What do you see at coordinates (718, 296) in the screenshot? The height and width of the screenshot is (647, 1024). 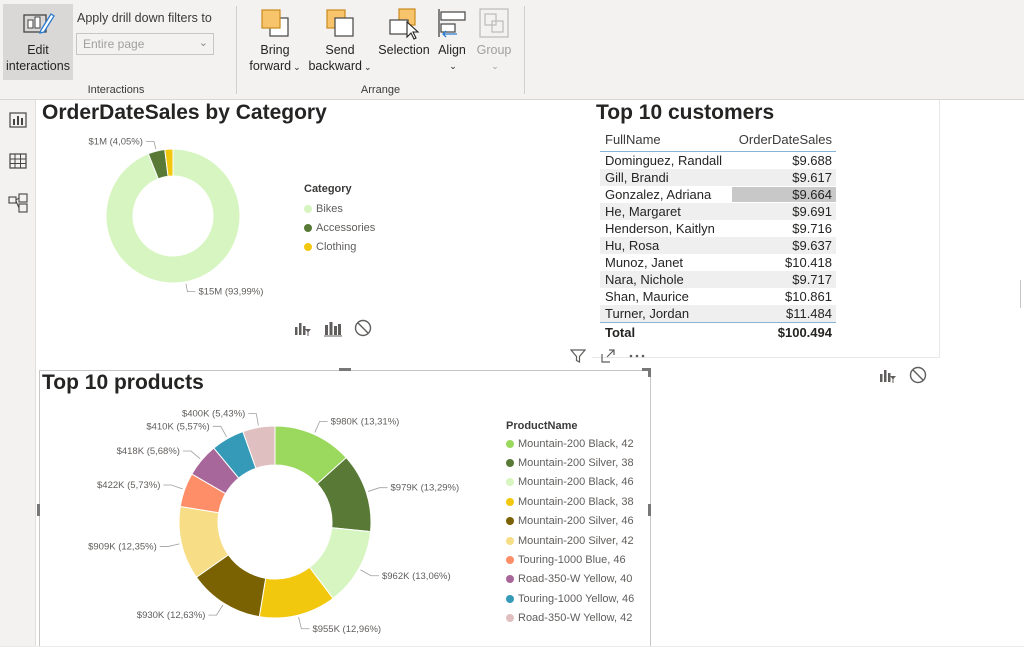 I see `table-row: Shan, Maurice $10.861` at bounding box center [718, 296].